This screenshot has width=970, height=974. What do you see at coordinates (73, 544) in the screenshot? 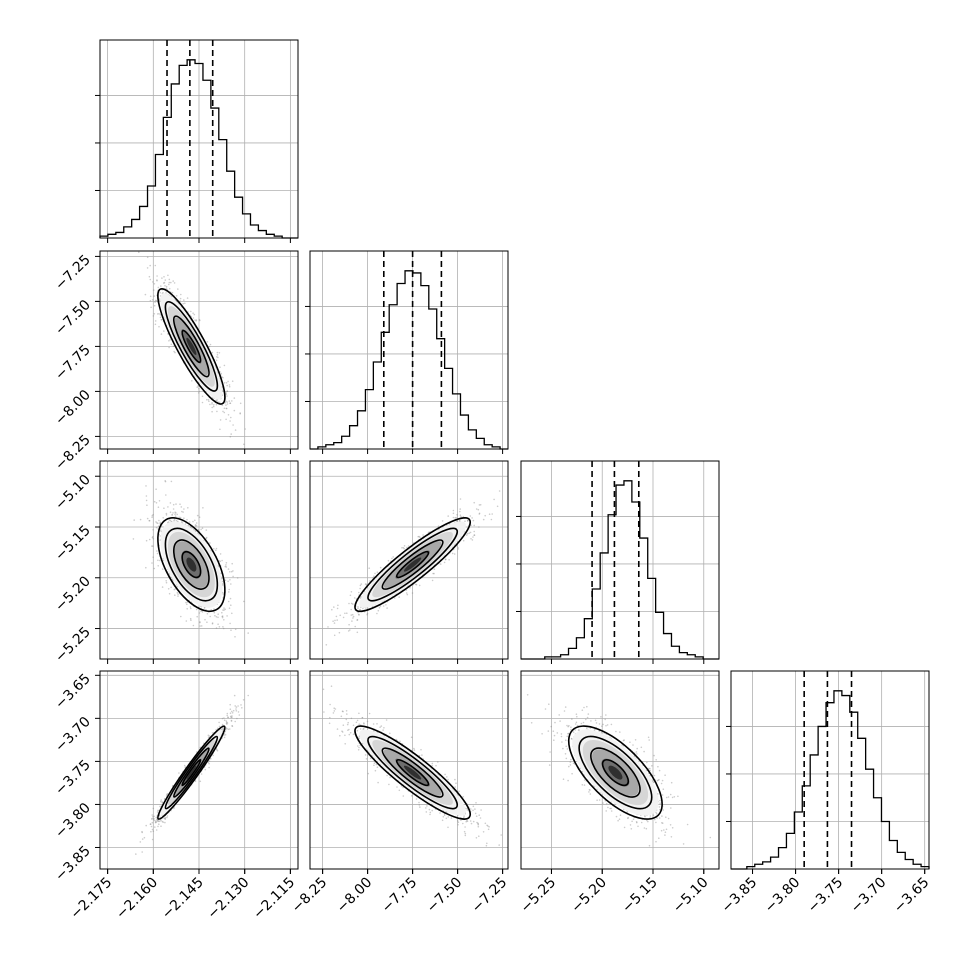
I see `y-tick-label: −5.15` at bounding box center [73, 544].